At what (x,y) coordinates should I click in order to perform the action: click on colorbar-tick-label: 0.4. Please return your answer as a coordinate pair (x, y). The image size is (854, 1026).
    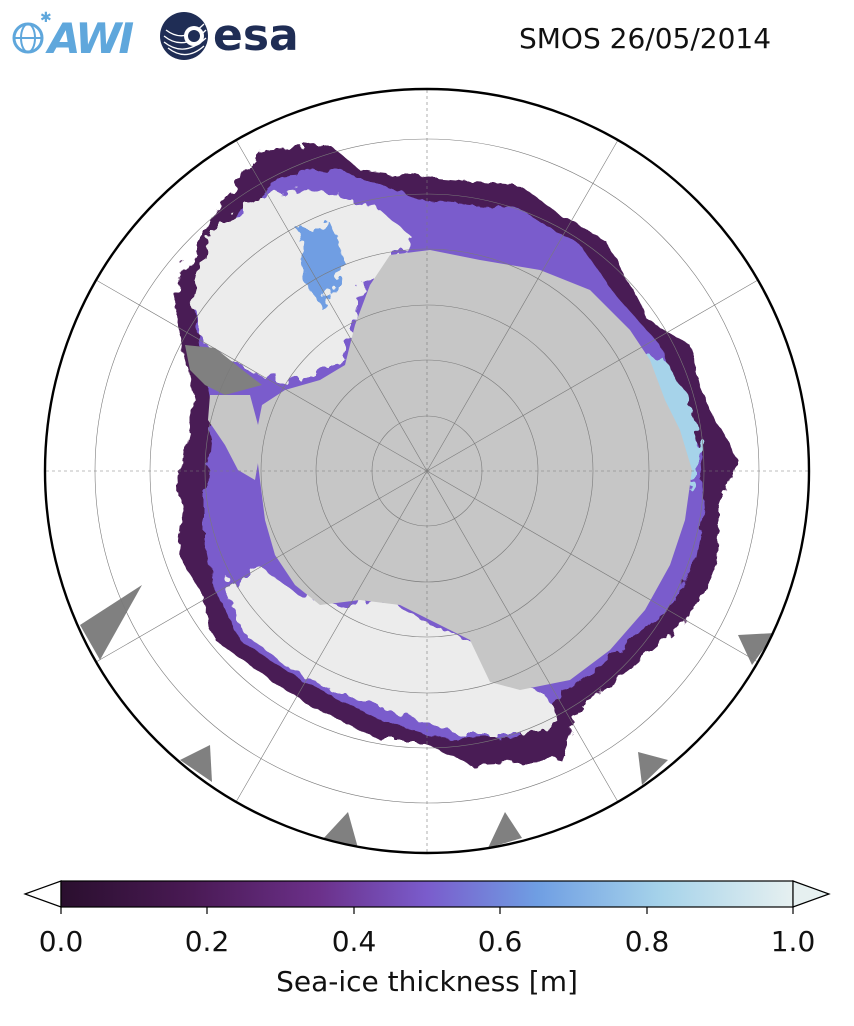
    Looking at the image, I should click on (354, 941).